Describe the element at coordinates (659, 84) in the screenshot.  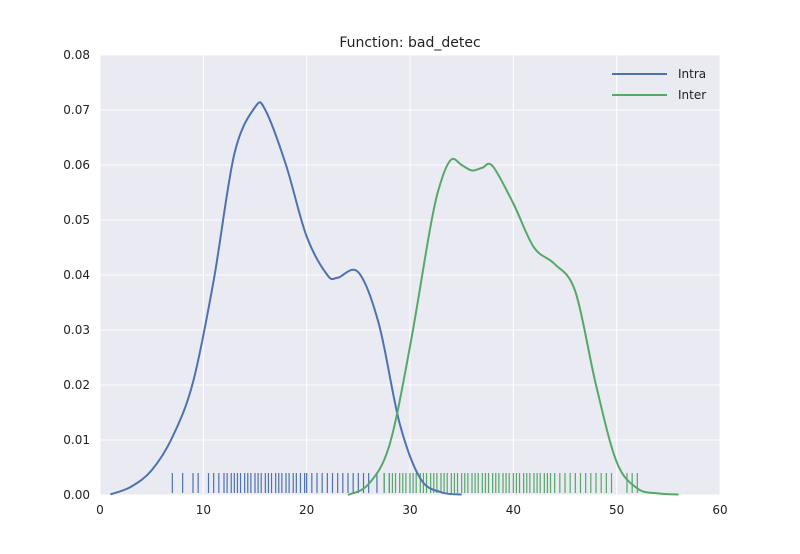
I see `legend: Intra Inter` at that location.